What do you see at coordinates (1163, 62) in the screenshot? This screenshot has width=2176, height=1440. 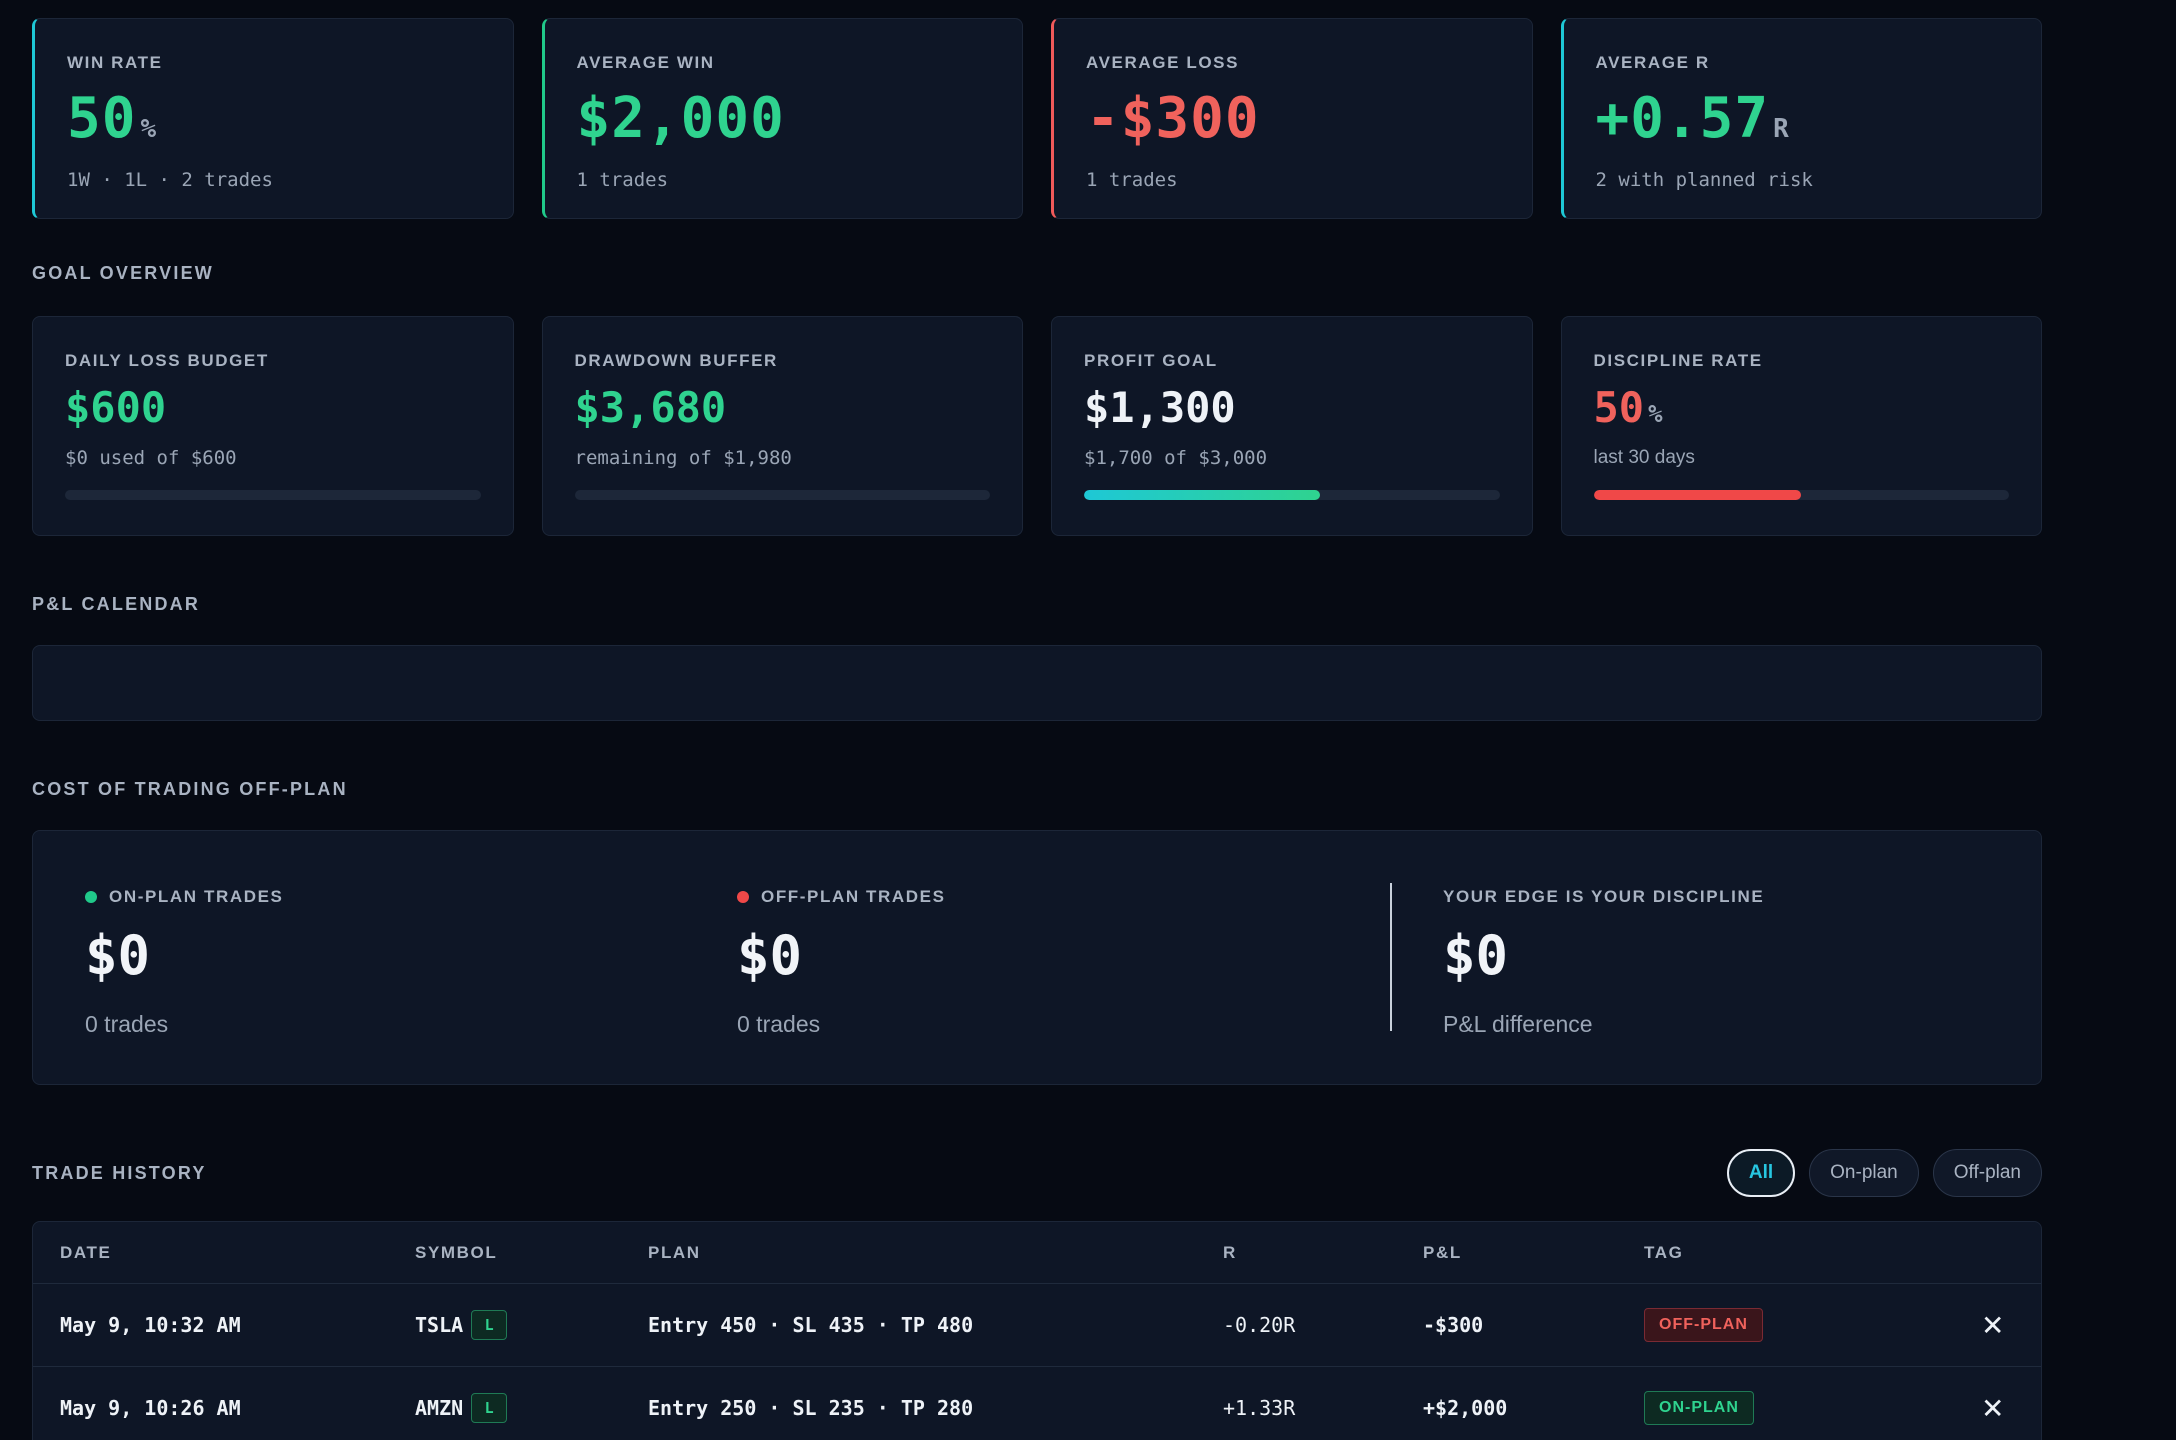 I see `average-loss-label: AVERAGE LOSS` at bounding box center [1163, 62].